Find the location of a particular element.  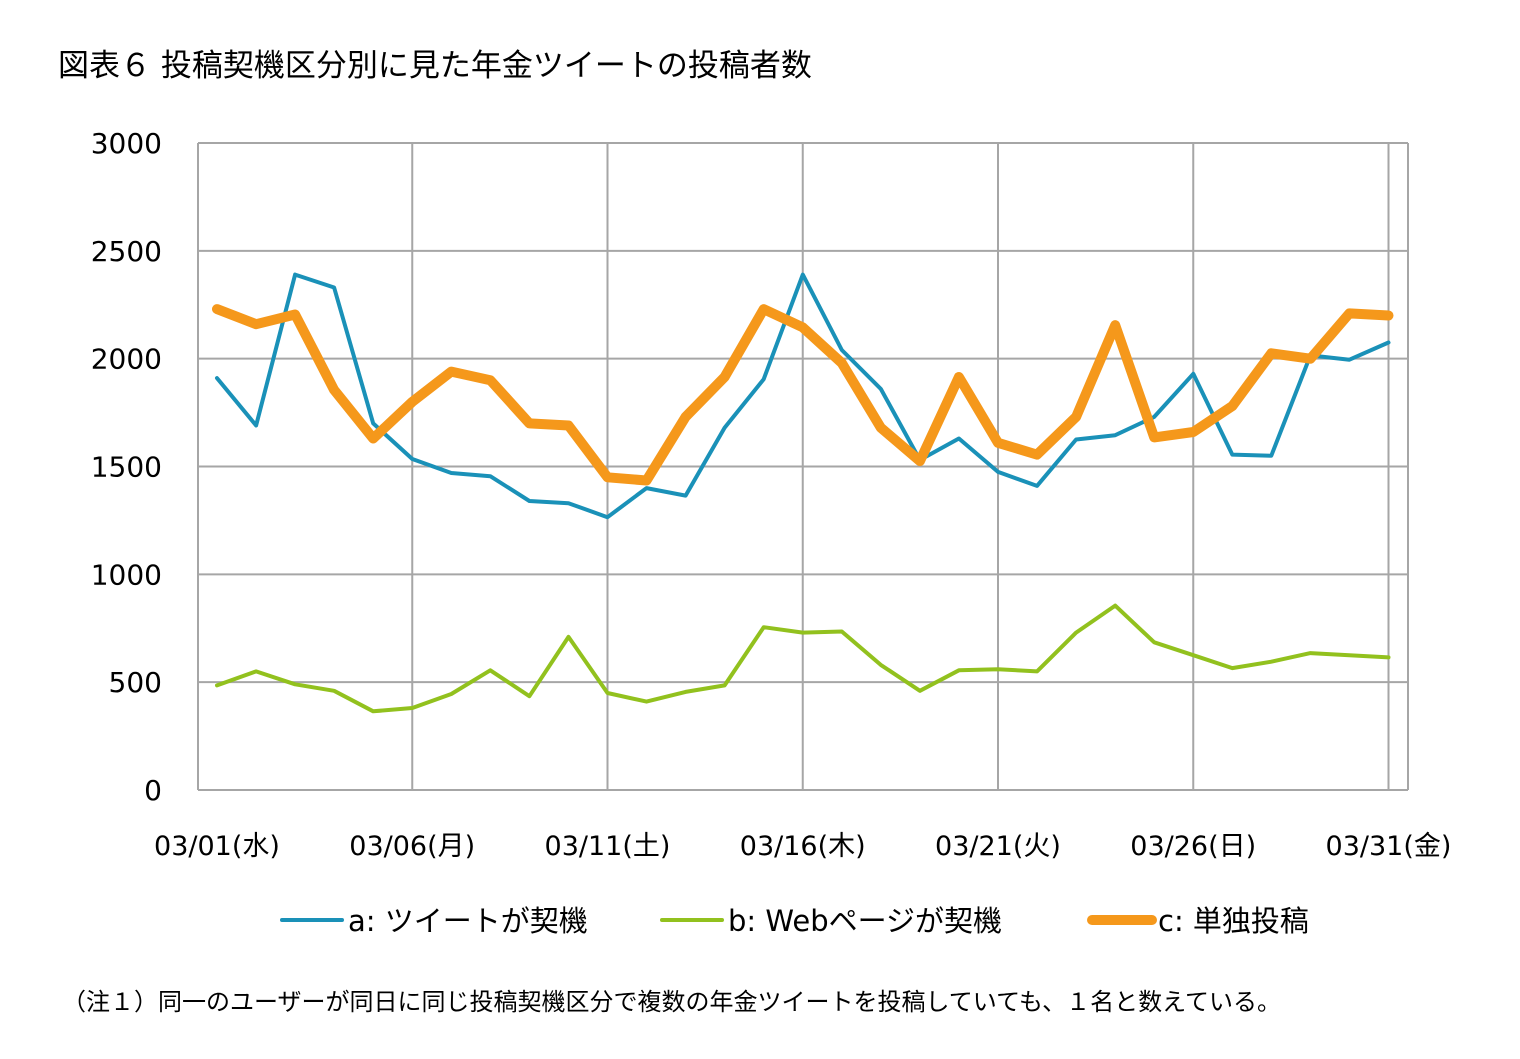

x-tick-label: 03/21(火) is located at coordinates (998, 846).